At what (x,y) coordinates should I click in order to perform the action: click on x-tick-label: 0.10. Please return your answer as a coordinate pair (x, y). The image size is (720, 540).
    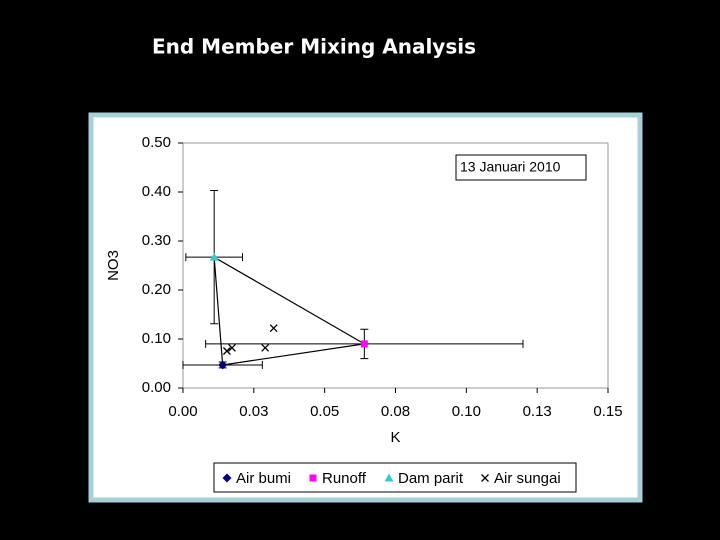
    Looking at the image, I should click on (466, 411).